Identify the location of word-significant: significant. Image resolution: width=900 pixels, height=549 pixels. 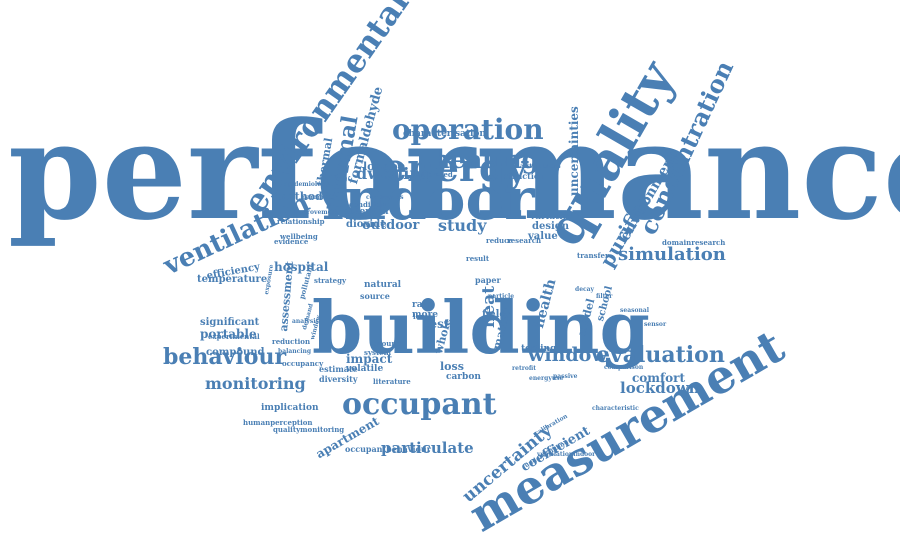
(230, 322).